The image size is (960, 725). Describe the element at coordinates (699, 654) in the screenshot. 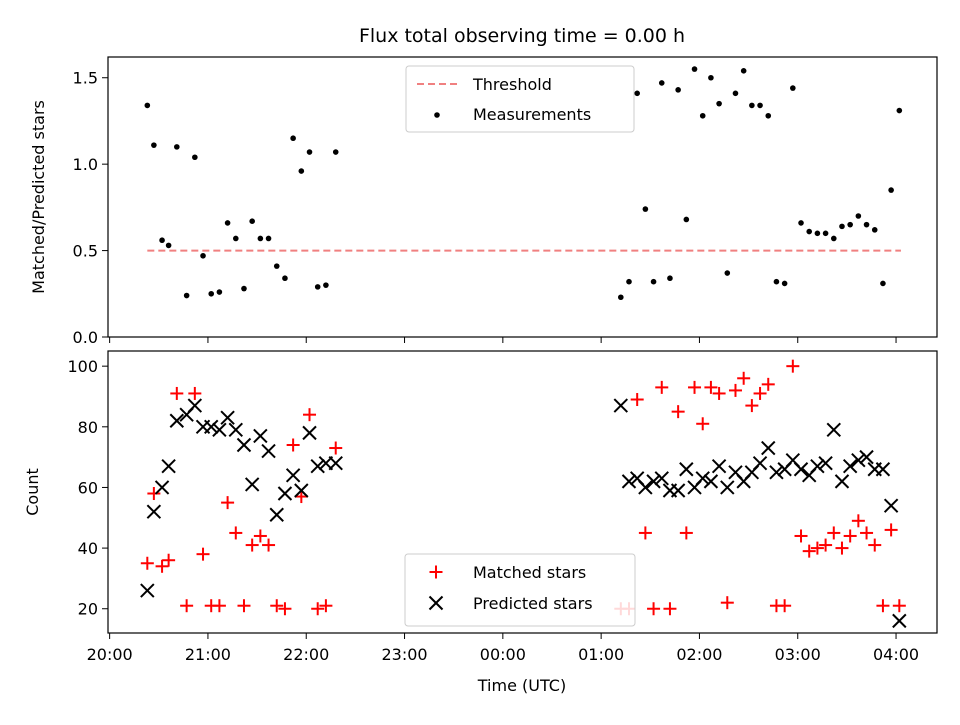

I see `x-tick-label: 02:00` at that location.